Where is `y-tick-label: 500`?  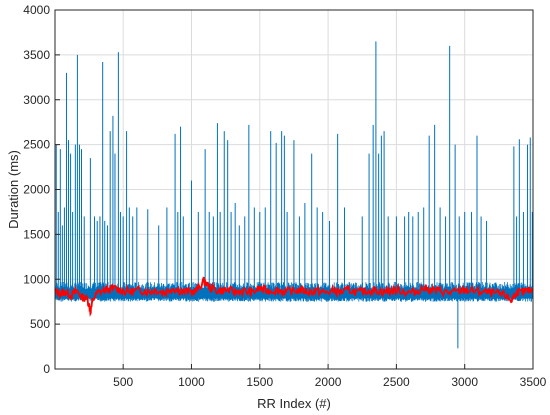 y-tick-label: 500 is located at coordinates (40, 324).